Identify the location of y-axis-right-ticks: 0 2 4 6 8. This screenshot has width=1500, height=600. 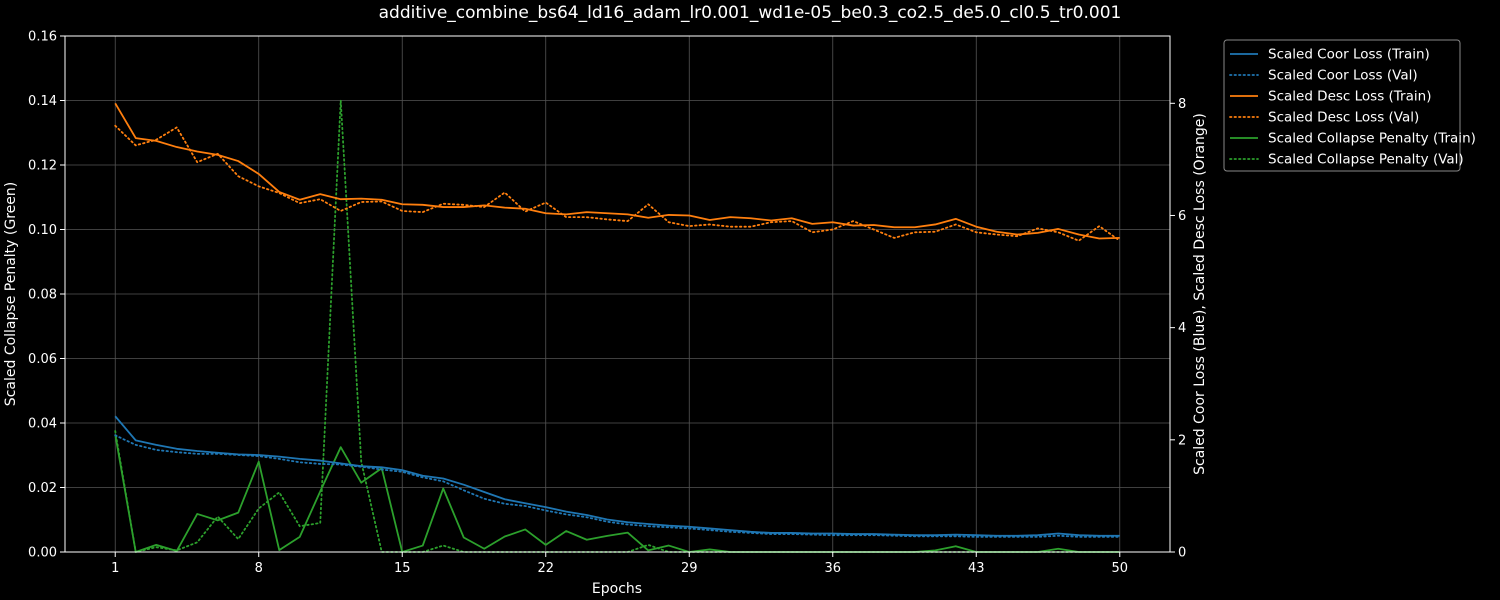
(1178, 329).